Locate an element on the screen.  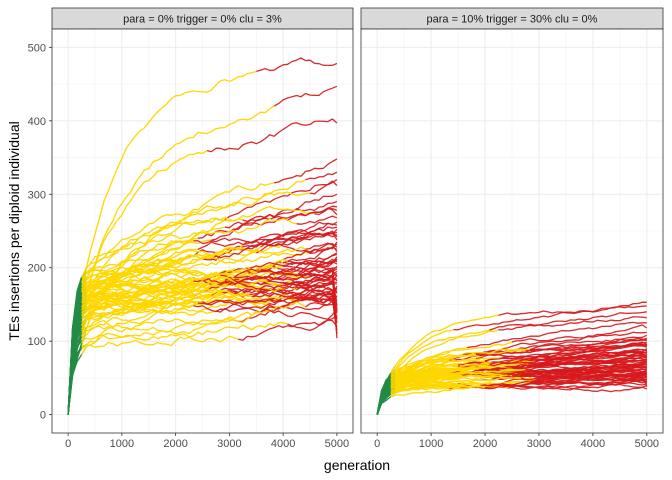
panel-left-strip-label: para = 0% trigger = 0% clu = 3% is located at coordinates (202, 20).